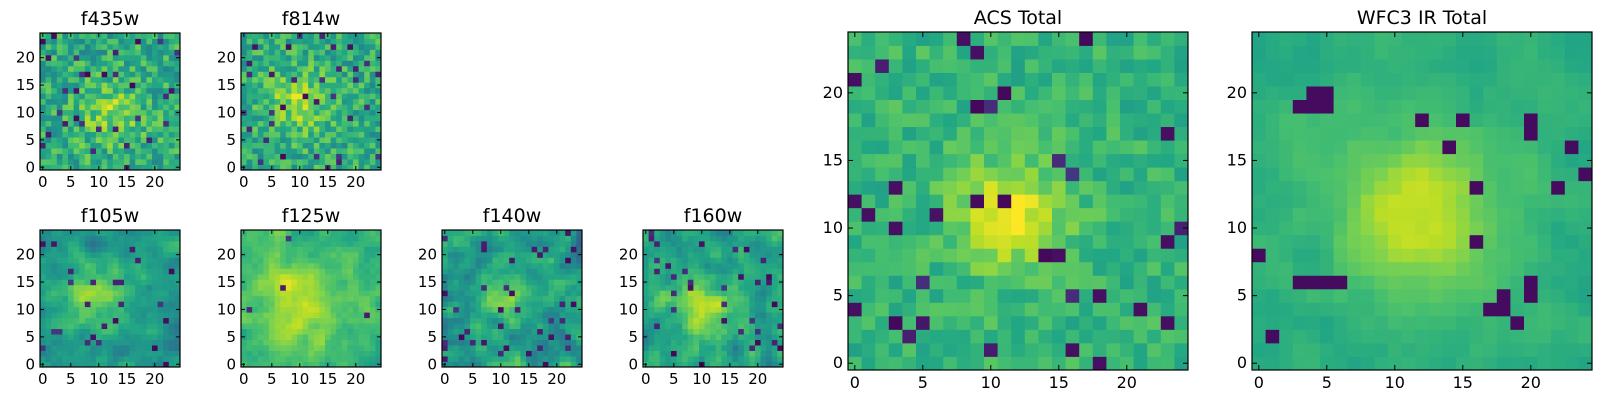 This screenshot has width=1600, height=400. Describe the element at coordinates (838, 362) in the screenshot. I see `y-tick-label: 0` at that location.